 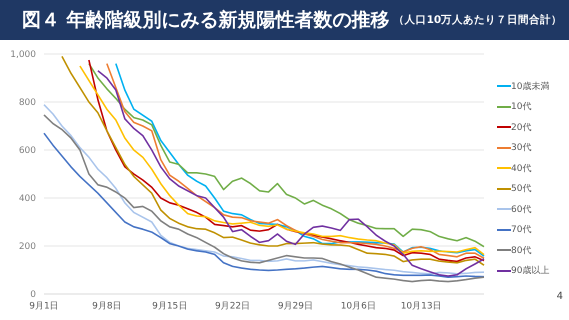 What do you see at coordinates (521, 107) in the screenshot?
I see `legend-label: 10代` at bounding box center [521, 107].